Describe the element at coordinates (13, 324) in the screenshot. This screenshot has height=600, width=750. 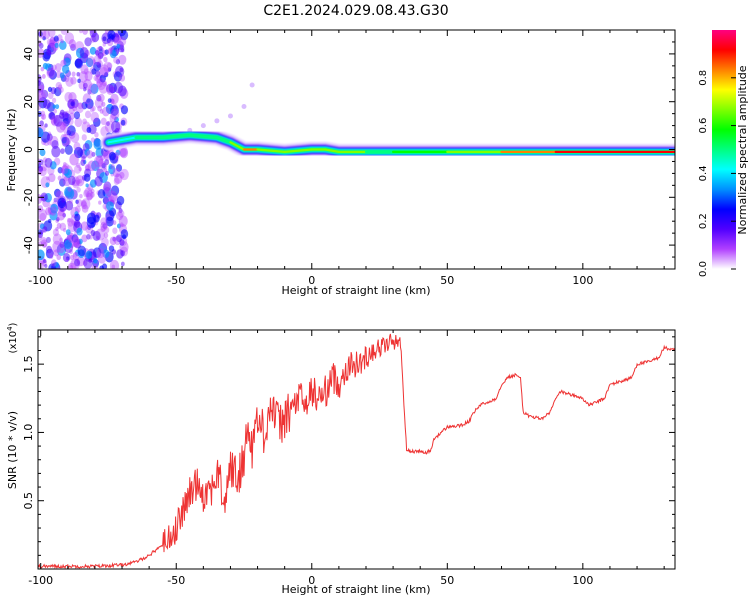
I see `snr-y-multiplier-close: )` at that location.